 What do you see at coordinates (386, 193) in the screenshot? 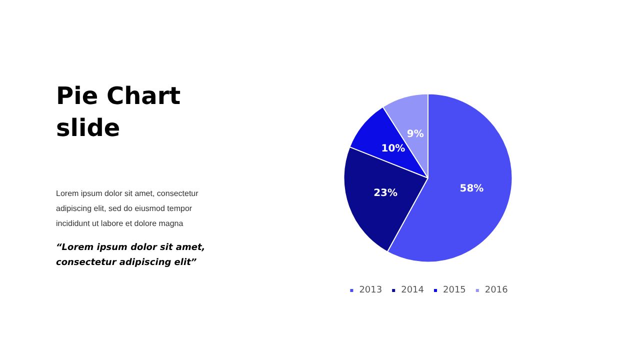
I see `data-label: 23%` at bounding box center [386, 193].